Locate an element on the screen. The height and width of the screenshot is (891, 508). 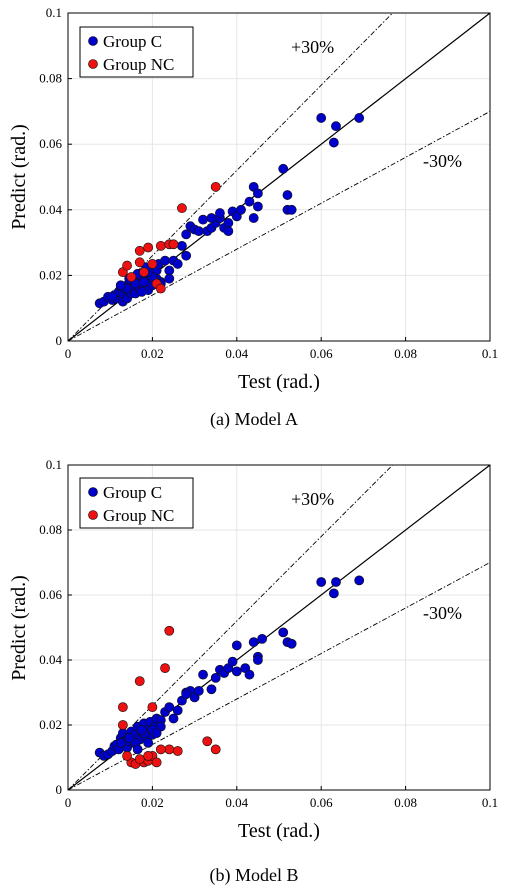
x-tick-label: 0.04 is located at coordinates (236, 802).